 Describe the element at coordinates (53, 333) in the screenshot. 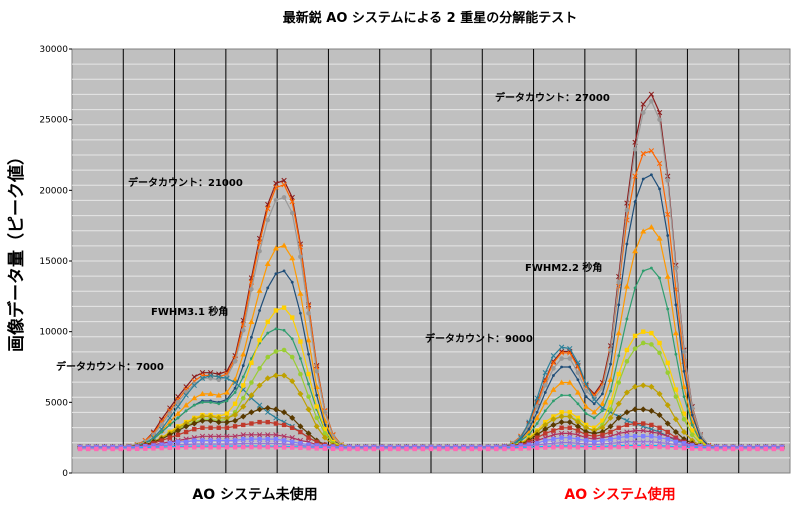

I see `y-tick-label: 10000` at that location.